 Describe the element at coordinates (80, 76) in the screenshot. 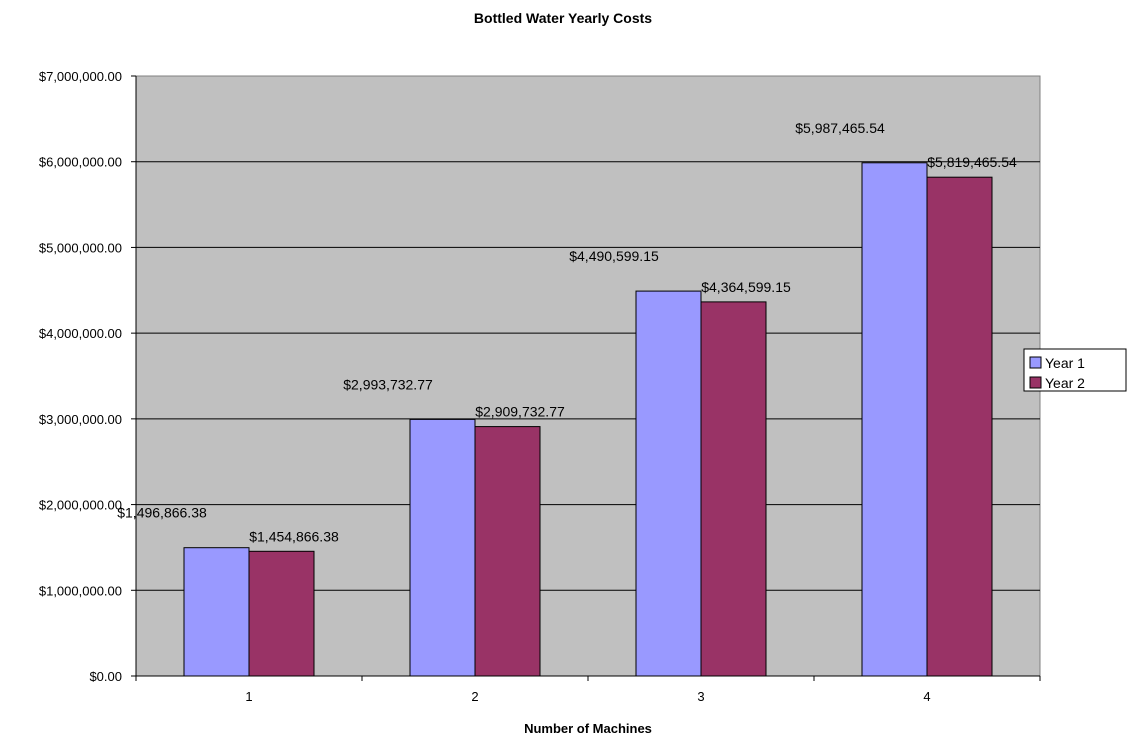

I see `y-tick-label: $7,000,000.00` at that location.